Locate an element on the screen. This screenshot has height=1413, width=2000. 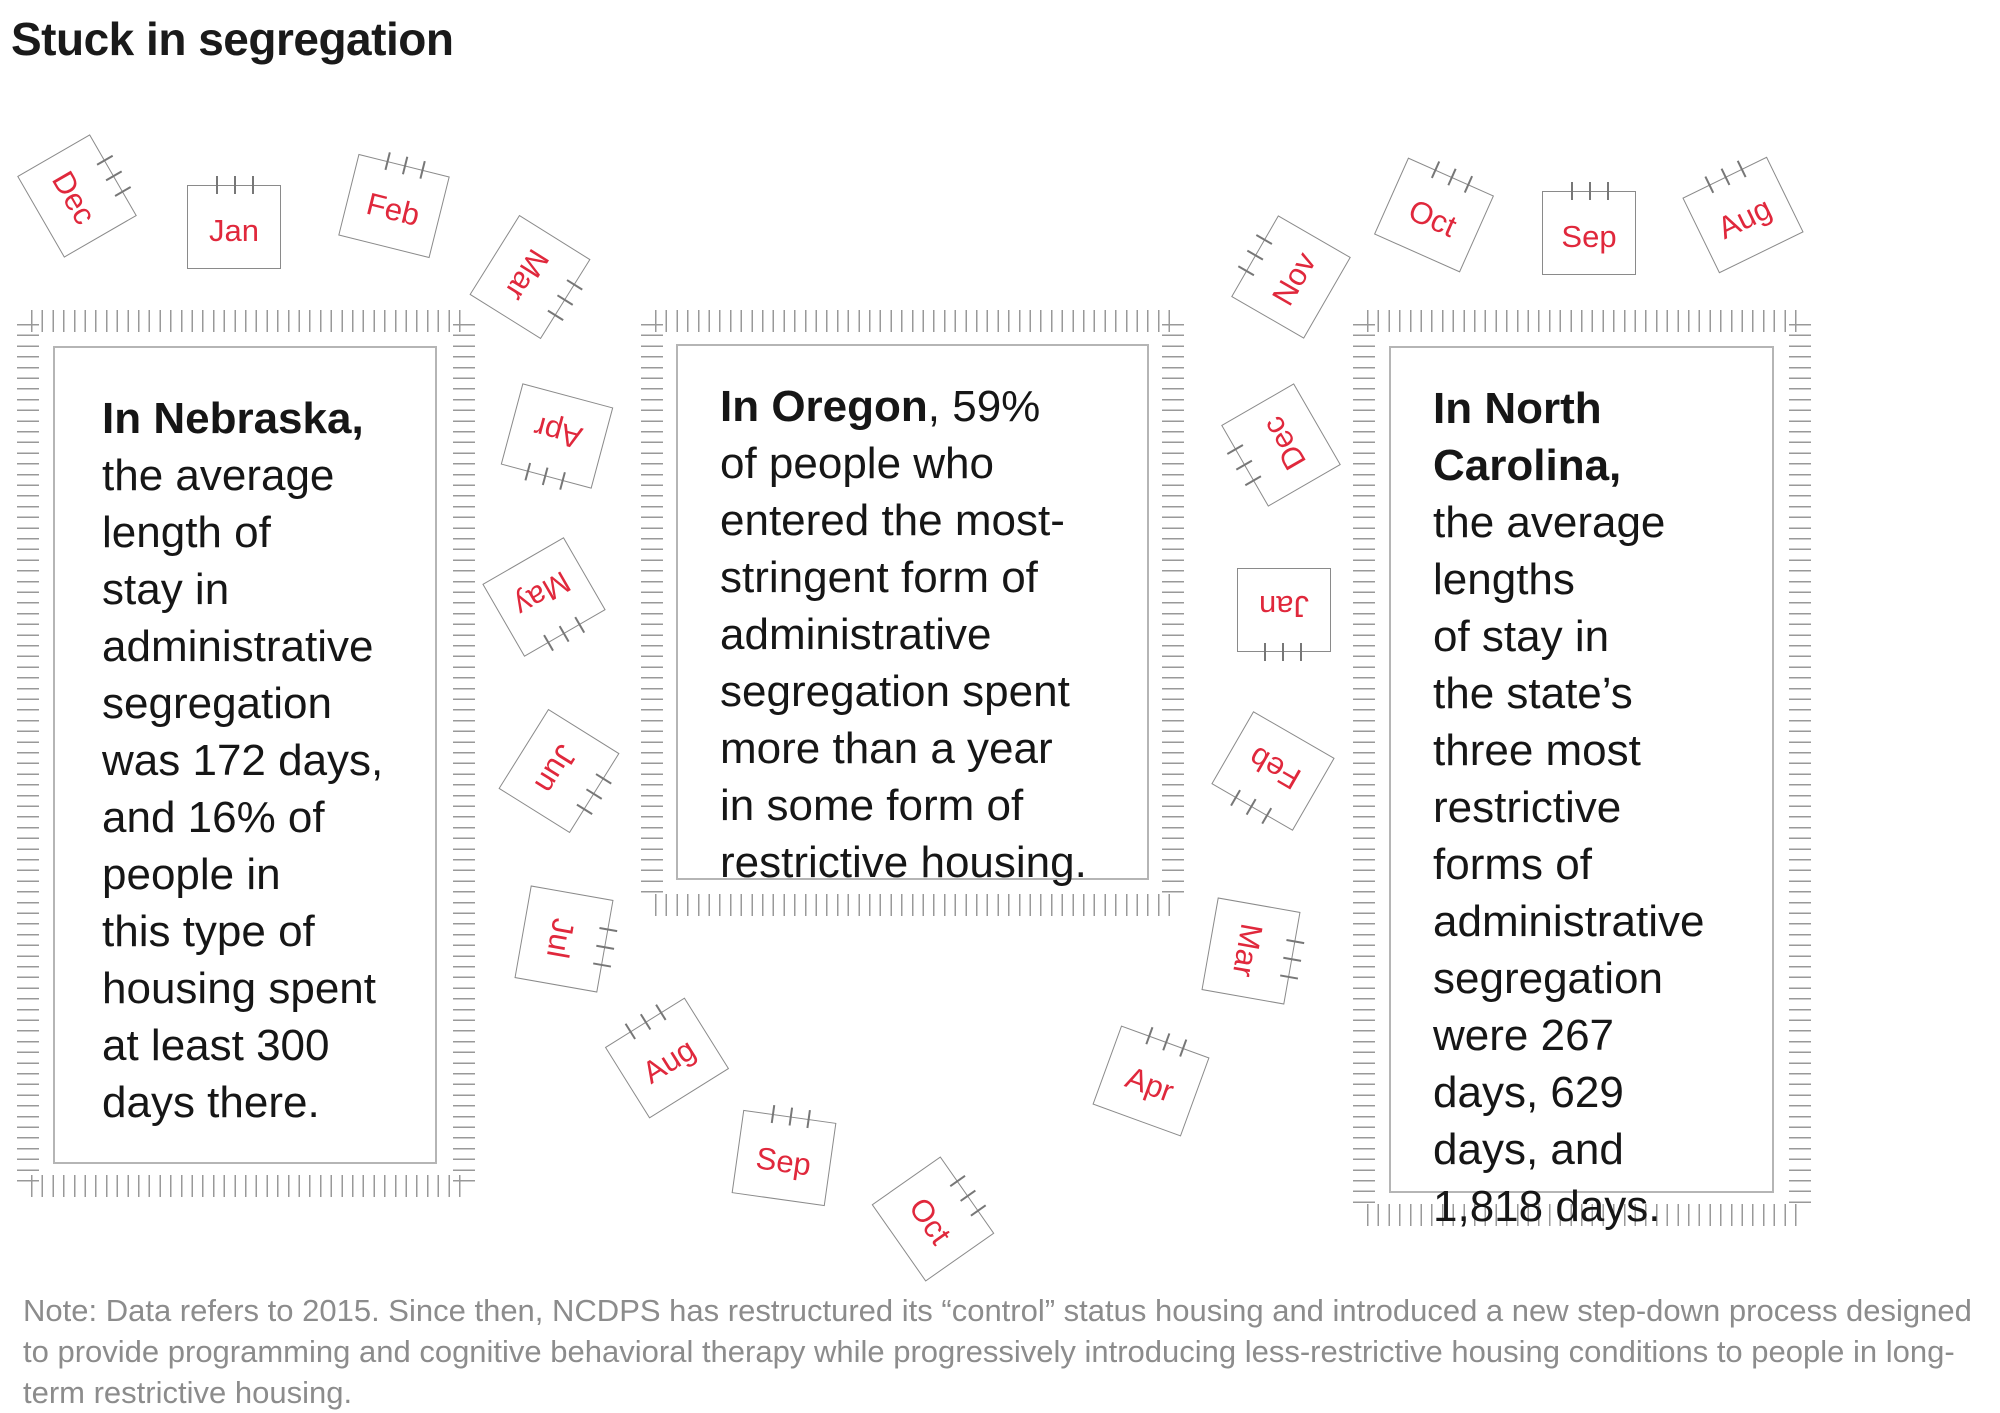
calendar-page: Oct is located at coordinates (1434, 215).